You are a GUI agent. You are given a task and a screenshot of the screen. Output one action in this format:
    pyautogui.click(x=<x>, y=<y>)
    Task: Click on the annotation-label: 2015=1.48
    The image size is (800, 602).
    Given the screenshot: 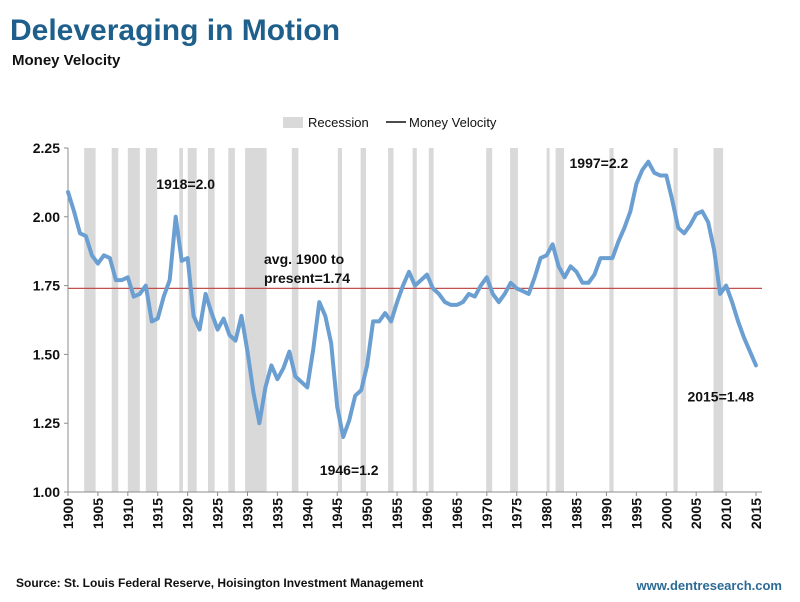 What is the action you would take?
    pyautogui.click(x=720, y=396)
    